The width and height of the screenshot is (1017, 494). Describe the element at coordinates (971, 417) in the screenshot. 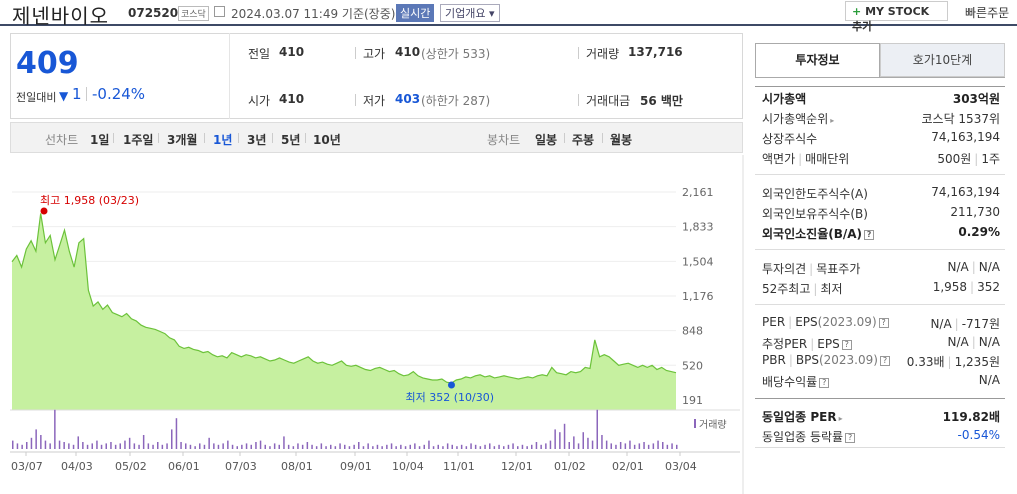

I see `sector-per-value: 119.82배` at that location.